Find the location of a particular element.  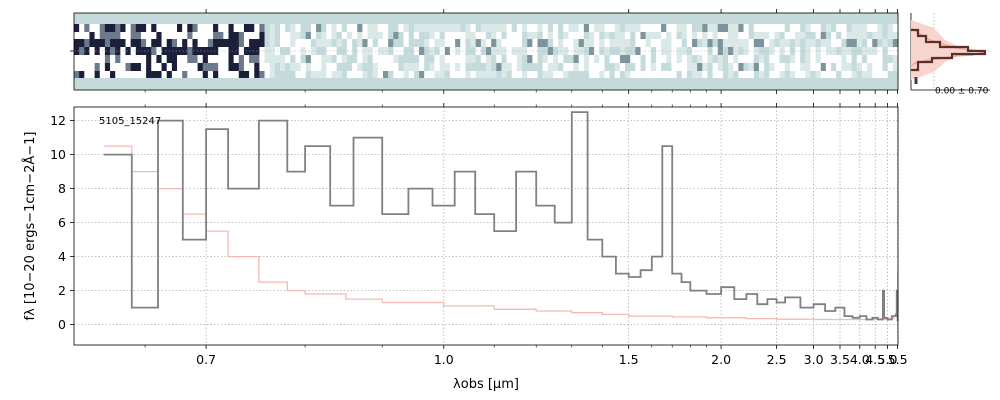

y-tick-label: 8 is located at coordinates (62, 188).